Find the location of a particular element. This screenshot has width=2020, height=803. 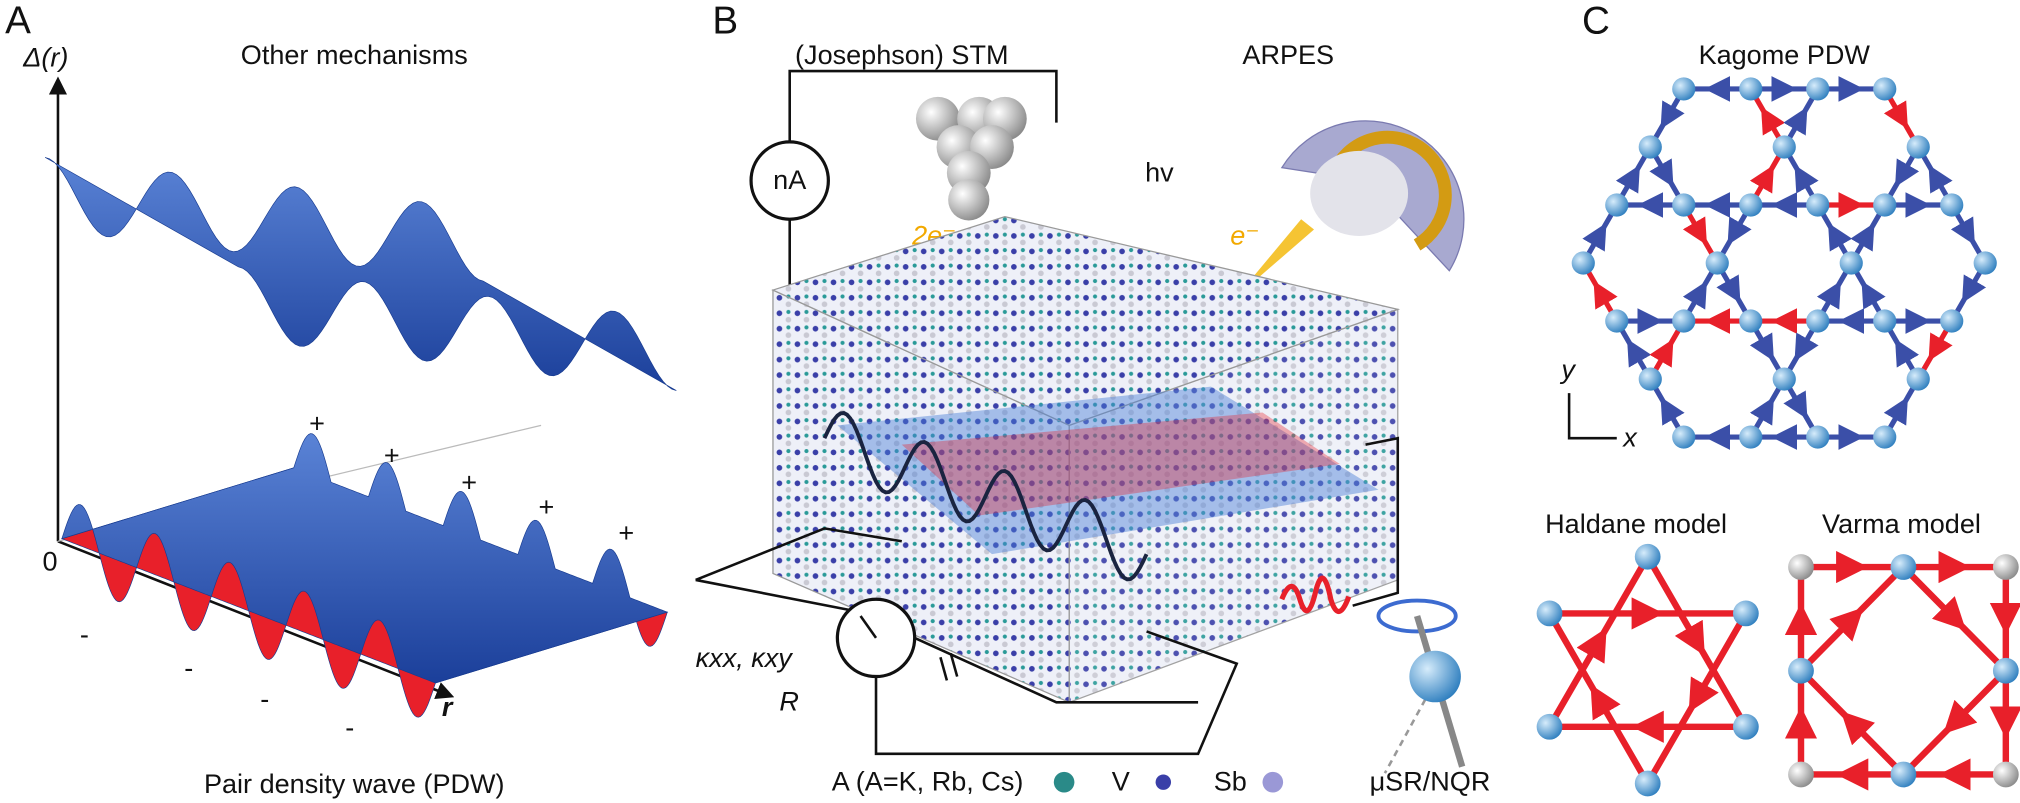

axis-label: x is located at coordinates (1629, 438).